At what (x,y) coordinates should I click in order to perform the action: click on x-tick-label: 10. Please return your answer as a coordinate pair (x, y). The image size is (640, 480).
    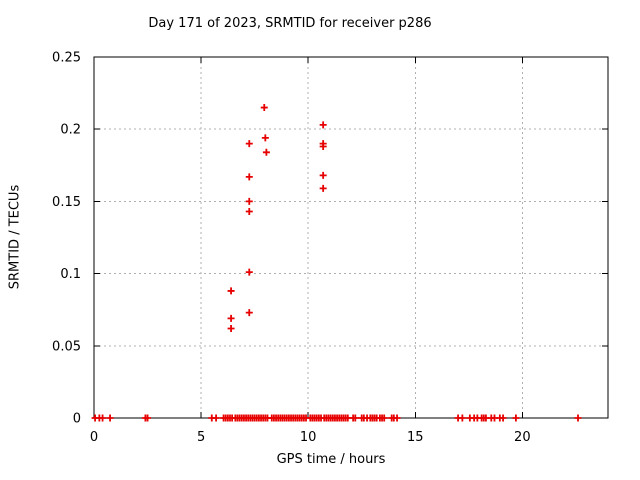
    Looking at the image, I should click on (308, 437).